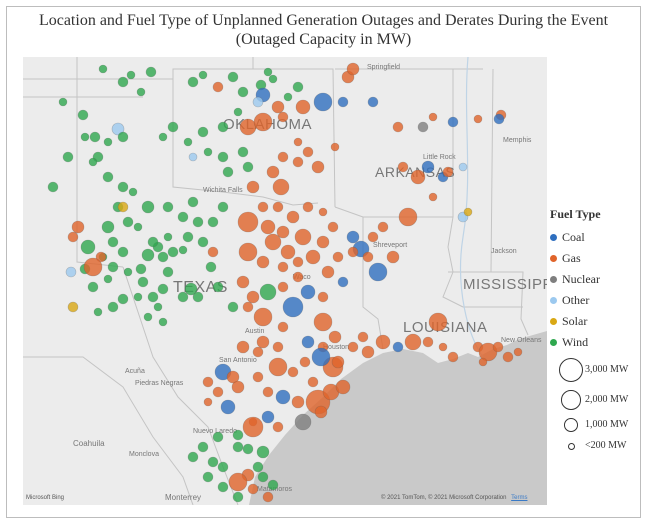  I want to click on legend-item-gas: Gas, so click(595, 258).